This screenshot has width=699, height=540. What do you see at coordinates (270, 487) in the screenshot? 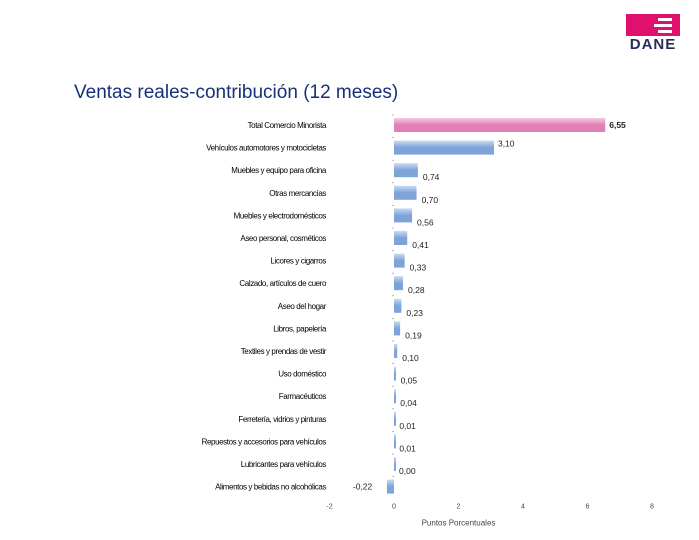
I see `category-label: Alimentos y bebidas no alcohólicas` at bounding box center [270, 487].